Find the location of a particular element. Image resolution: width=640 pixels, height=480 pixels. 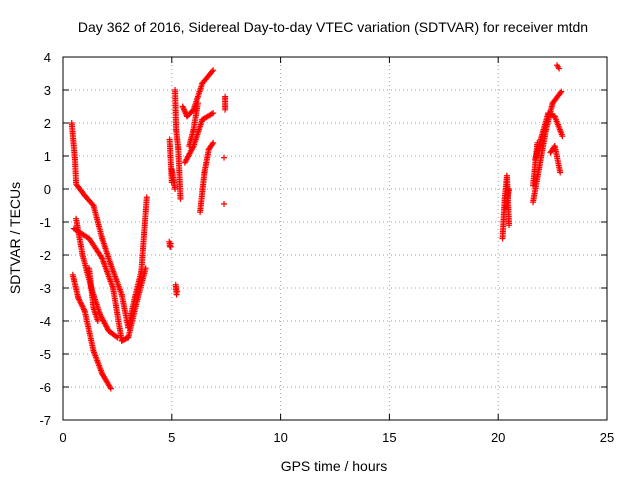

y-tick-label: 4 is located at coordinates (47, 57).